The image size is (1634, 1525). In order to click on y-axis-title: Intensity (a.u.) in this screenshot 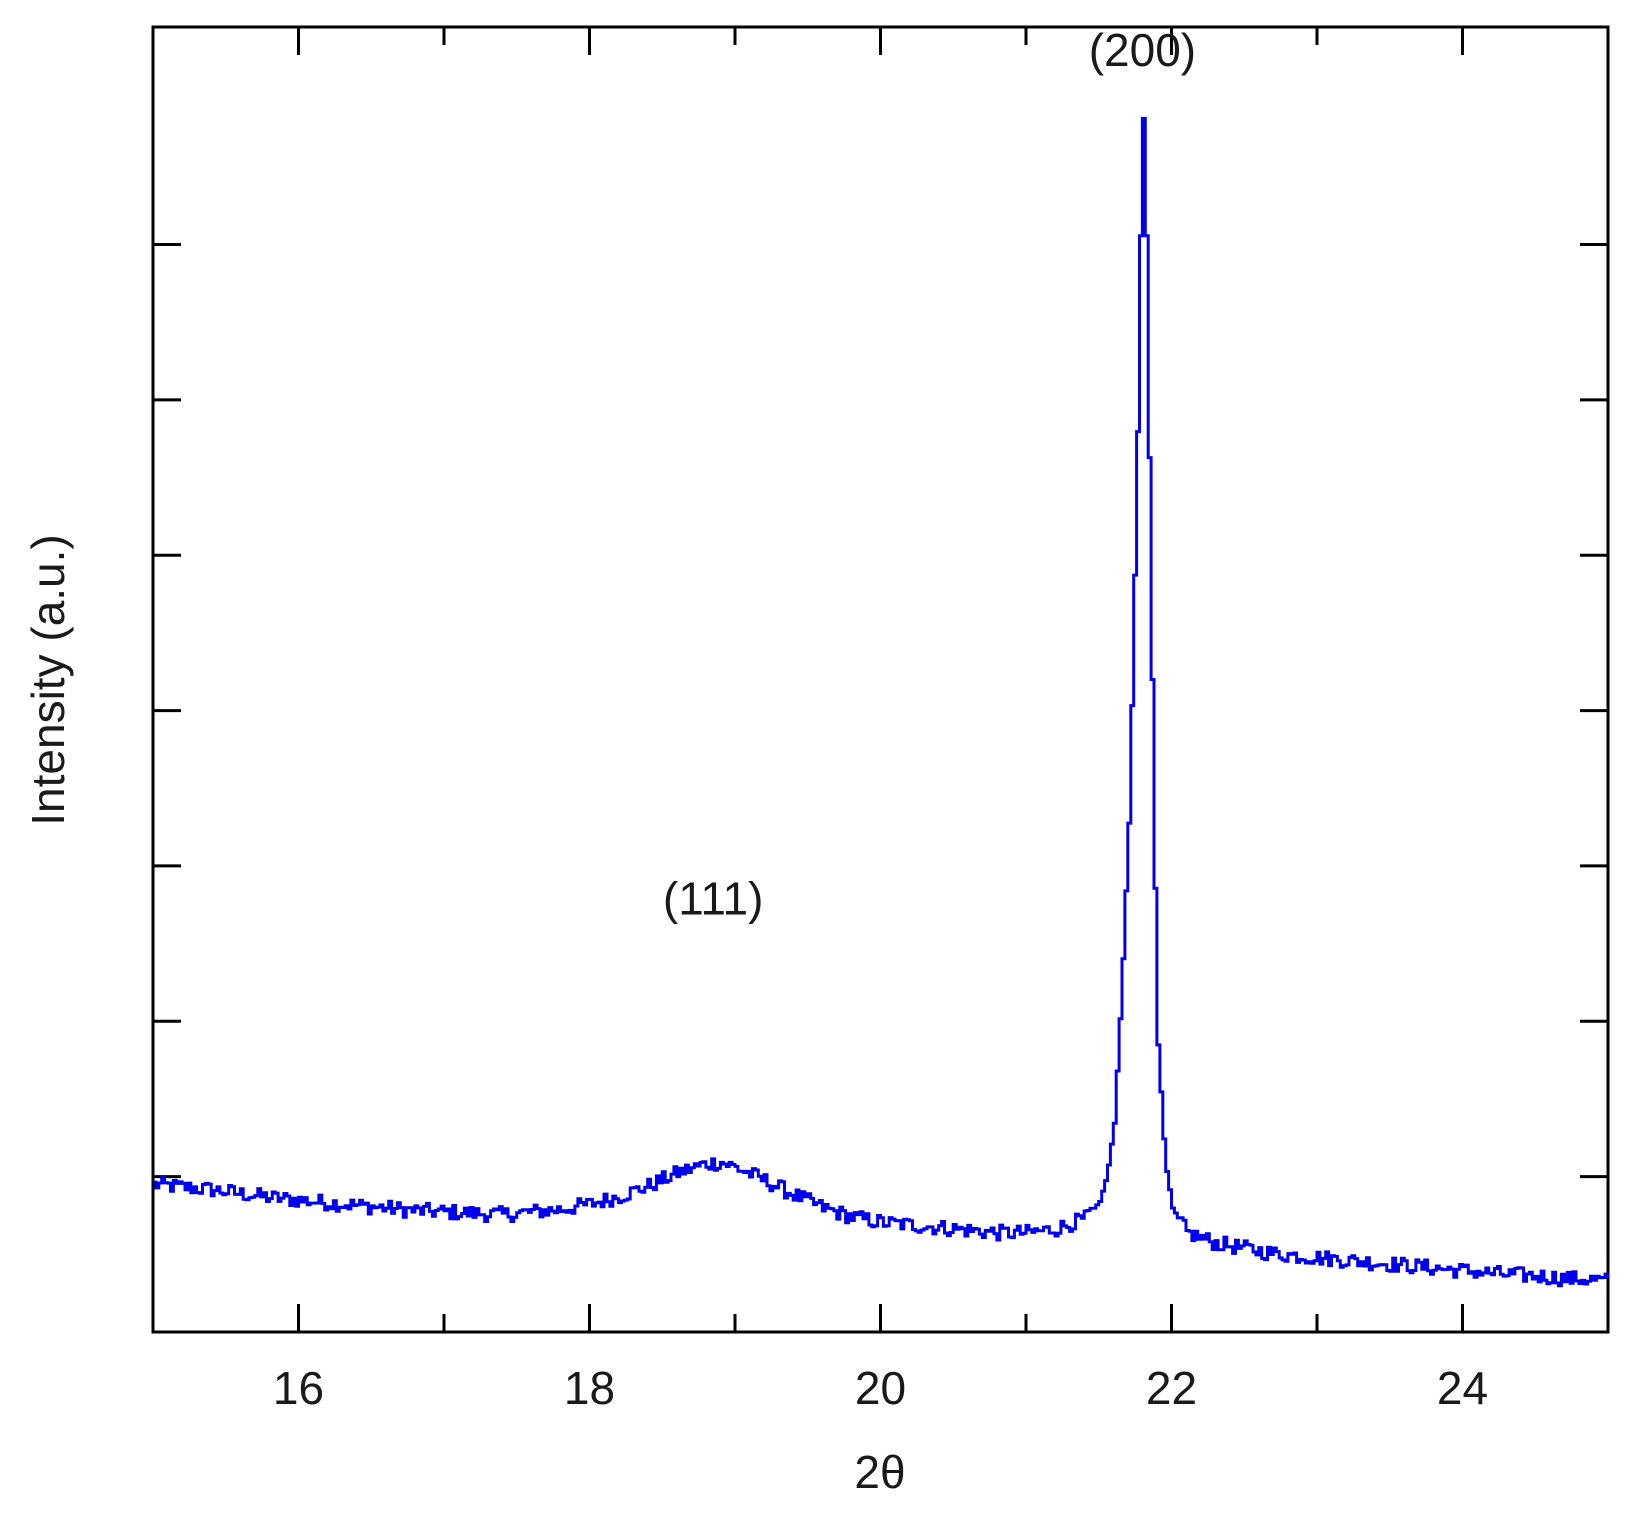, I will do `click(48, 679)`.